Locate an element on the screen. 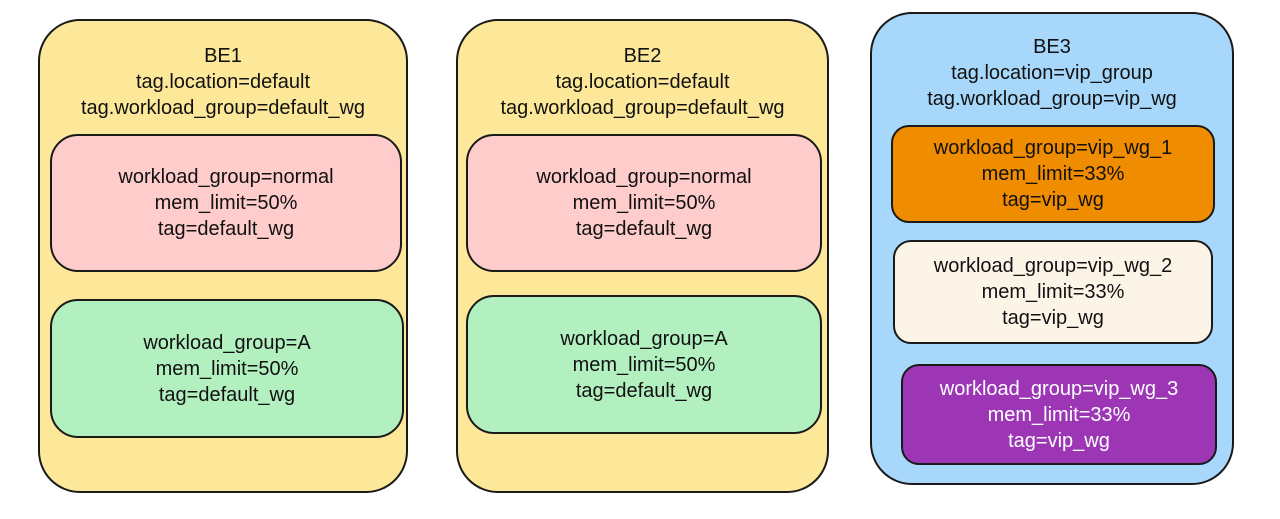 Image resolution: width=1280 pixels, height=519 pixels. be3-workload-tag: tag.workload_group=vip_wg is located at coordinates (1052, 99).